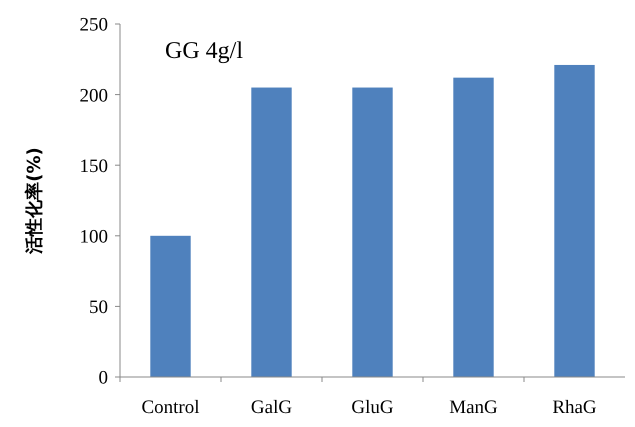 The image size is (635, 427). What do you see at coordinates (574, 407) in the screenshot?
I see `x-tick-label: RhaG` at bounding box center [574, 407].